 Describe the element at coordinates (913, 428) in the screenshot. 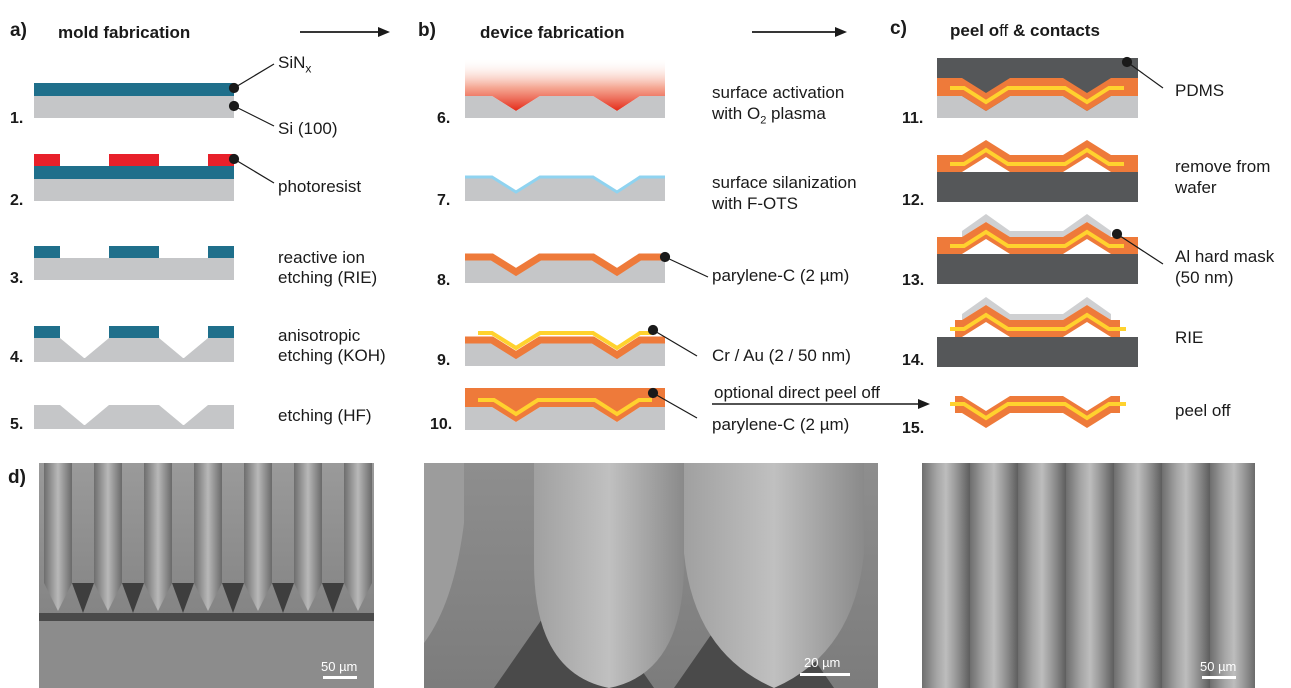

I see `step-number-15: 15.` at that location.